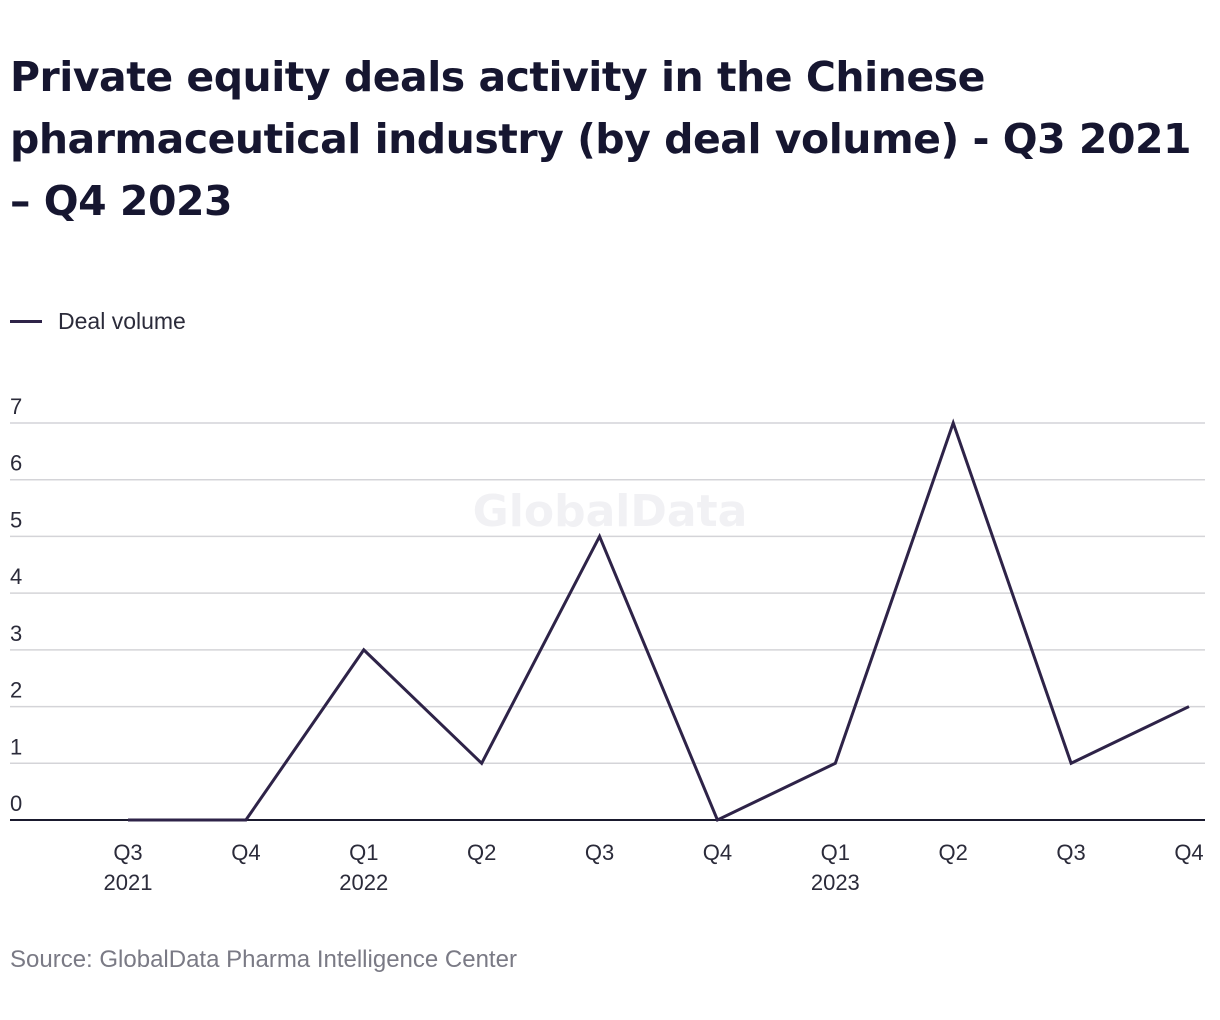 This screenshot has height=1020, width=1220. I want to click on watermark: GlobalData, so click(610, 511).